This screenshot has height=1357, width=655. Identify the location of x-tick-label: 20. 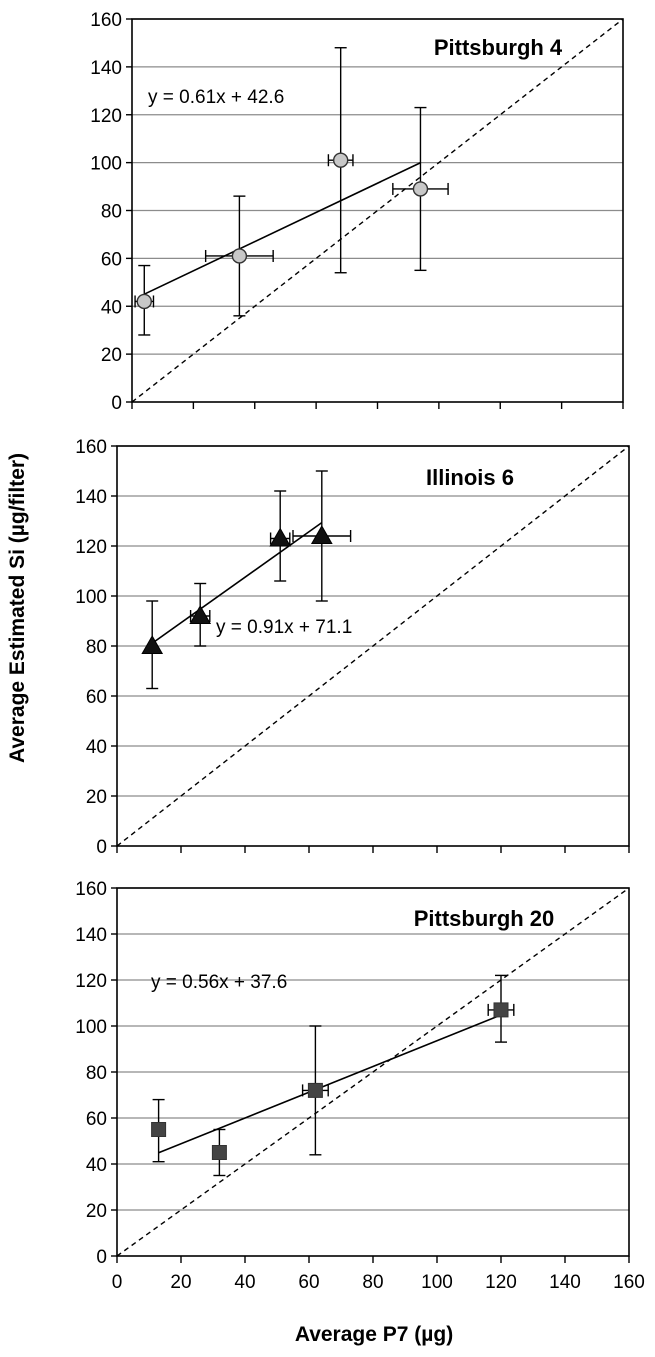
(180, 1282).